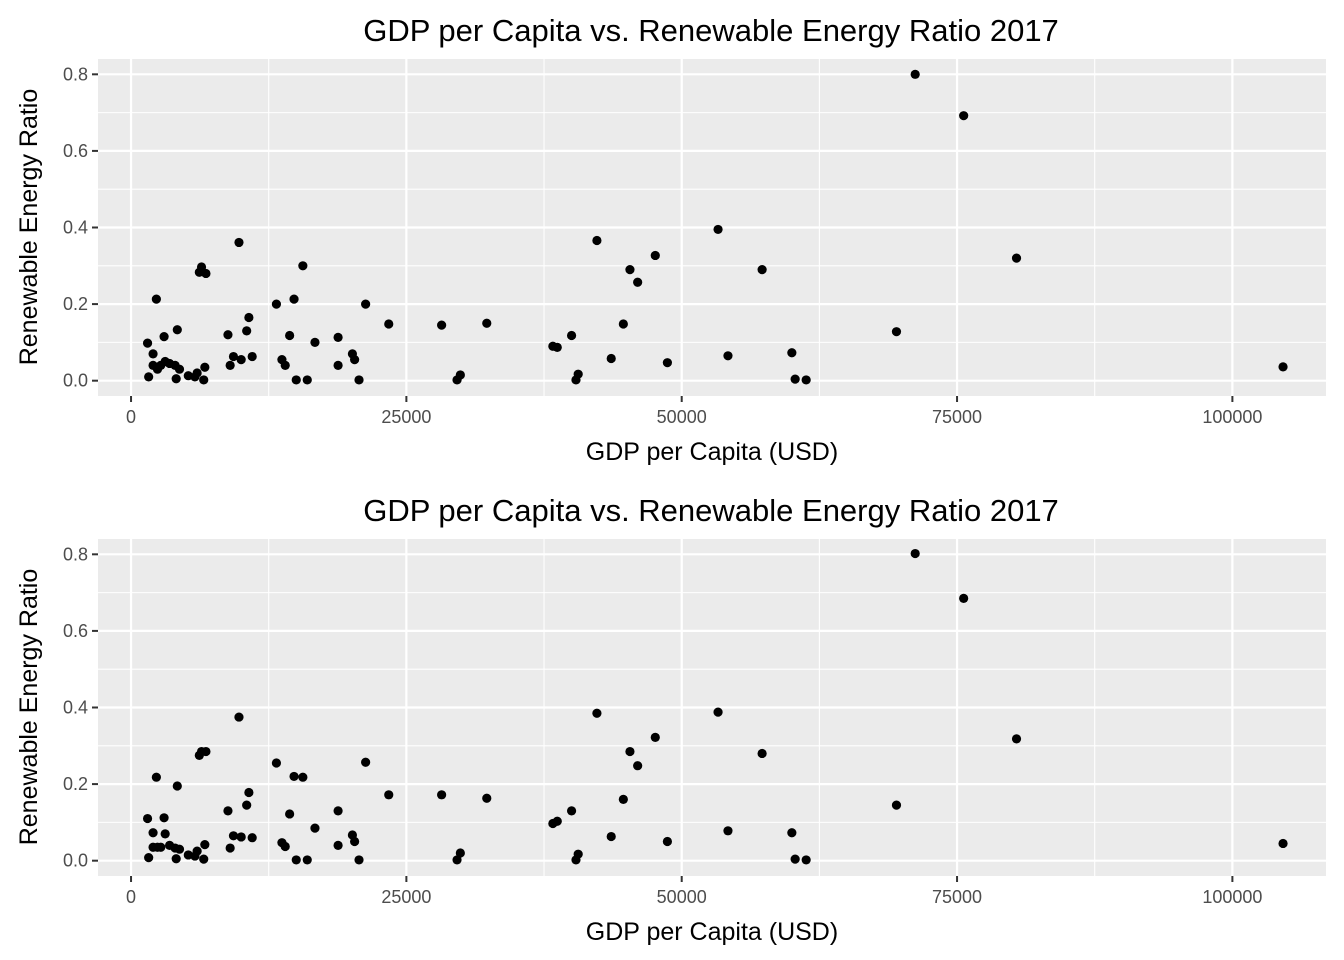  What do you see at coordinates (75, 784) in the screenshot?
I see `y-tick-label: 0.2` at bounding box center [75, 784].